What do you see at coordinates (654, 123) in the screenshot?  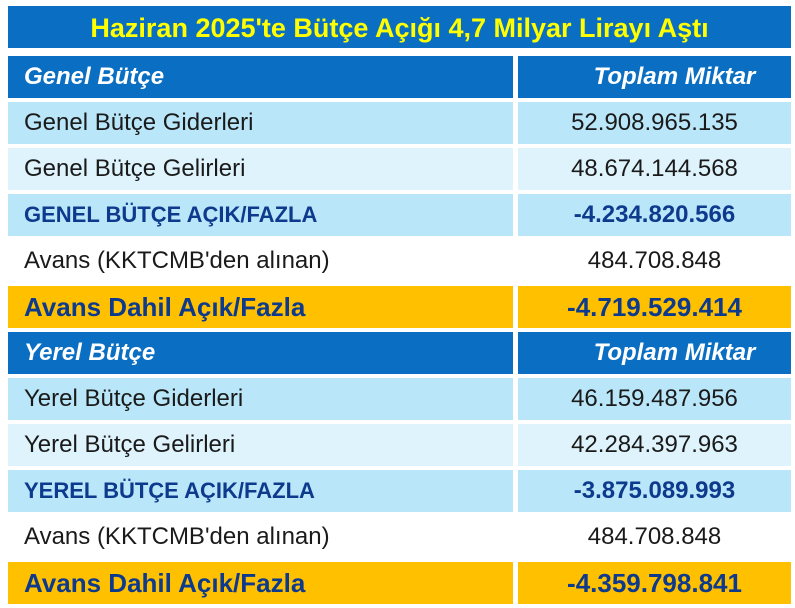 I see `row-value: 52.908.965.135` at bounding box center [654, 123].